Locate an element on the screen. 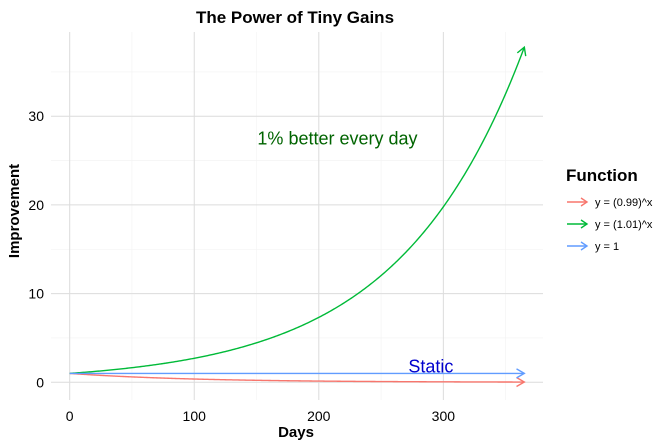  x-tick-label: 0 is located at coordinates (70, 416).